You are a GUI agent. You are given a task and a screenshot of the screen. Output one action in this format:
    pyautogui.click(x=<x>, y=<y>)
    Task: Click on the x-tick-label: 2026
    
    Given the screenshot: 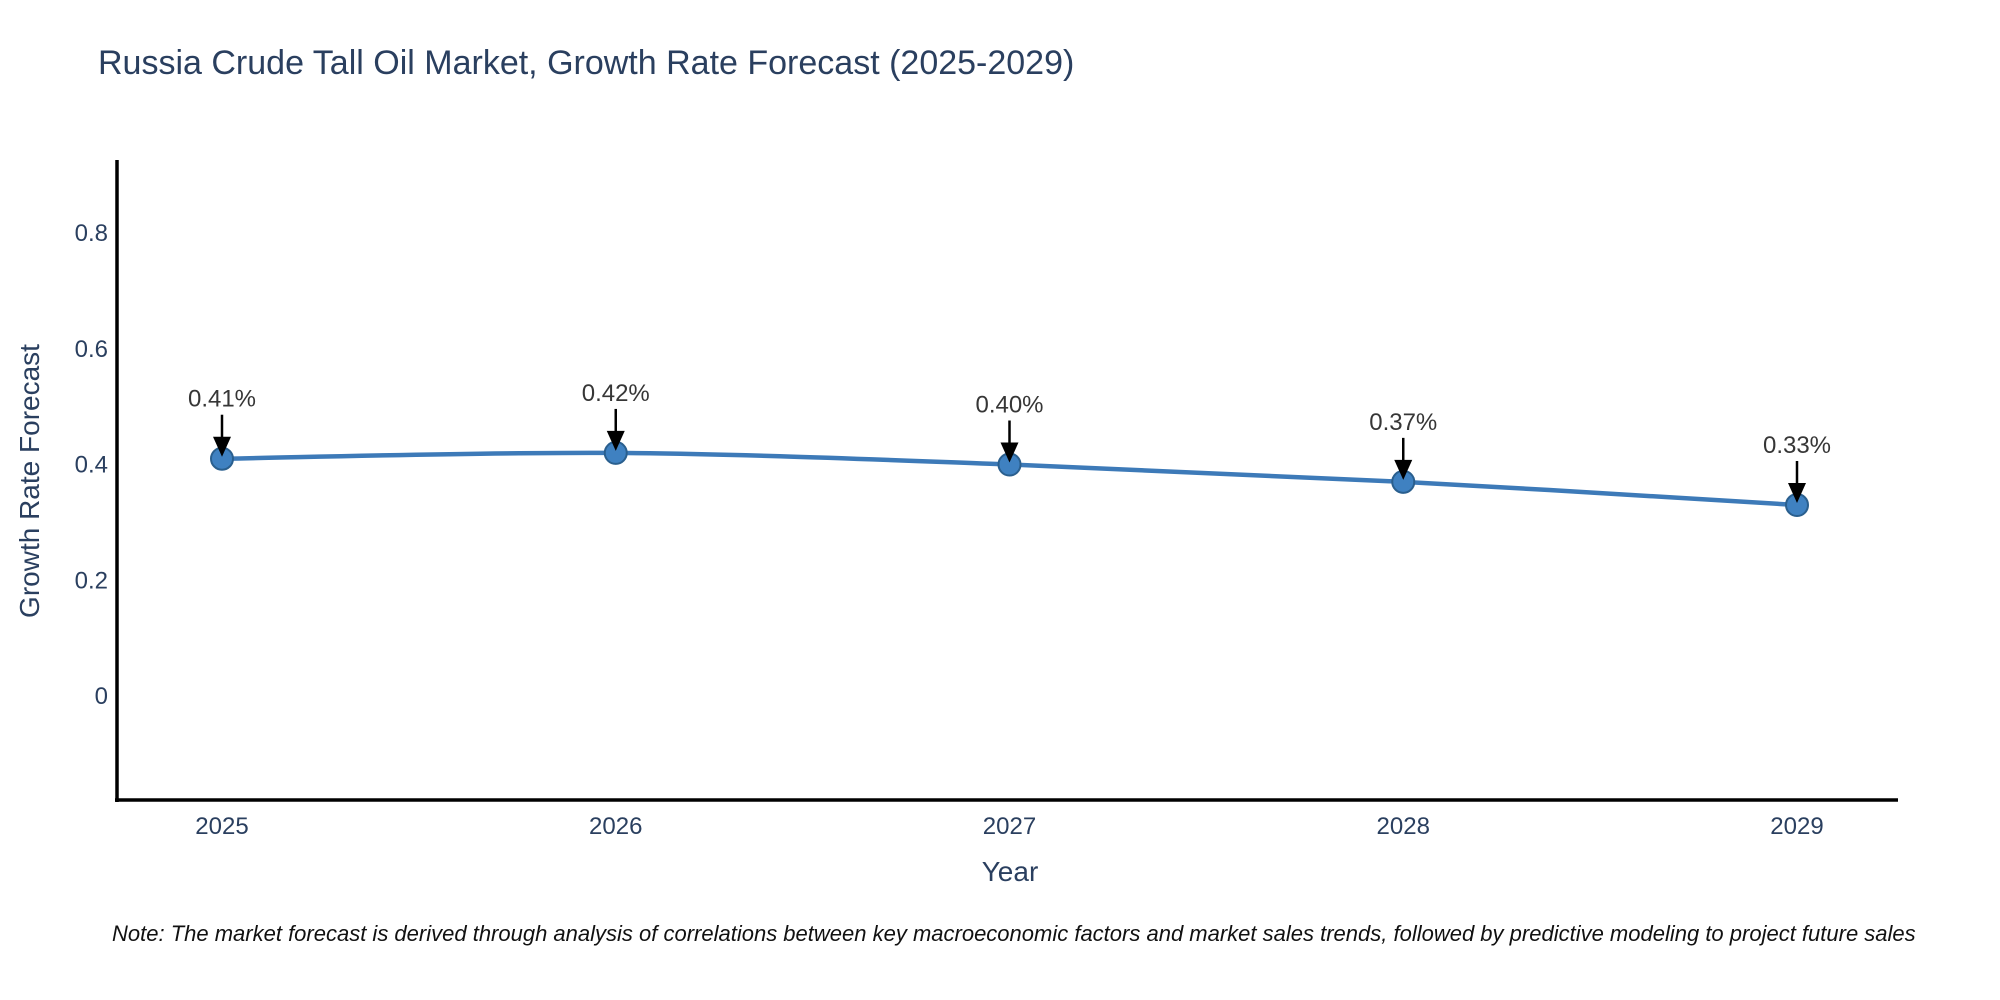 What is the action you would take?
    pyautogui.click(x=615, y=826)
    